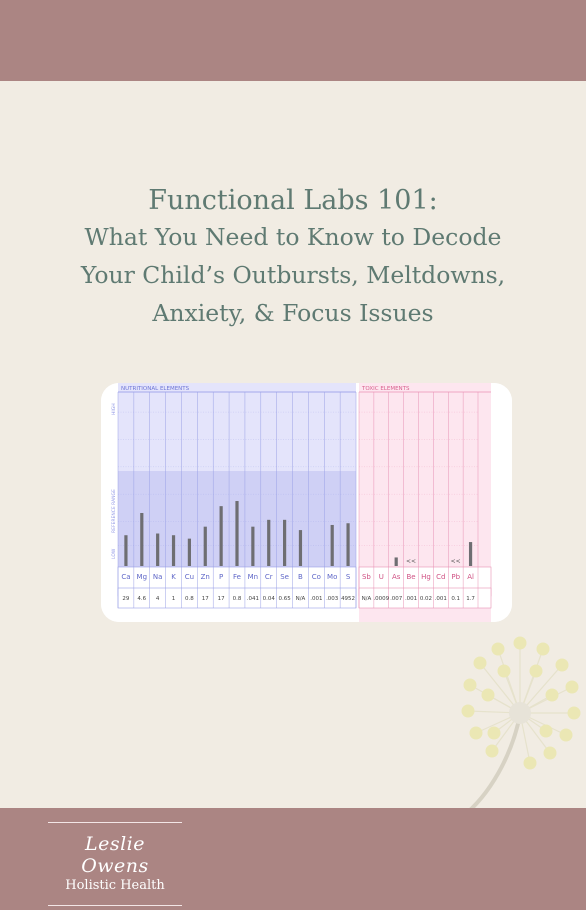 The width and height of the screenshot is (586, 910). I want to click on nutritional-result-p: 17, so click(221, 599).